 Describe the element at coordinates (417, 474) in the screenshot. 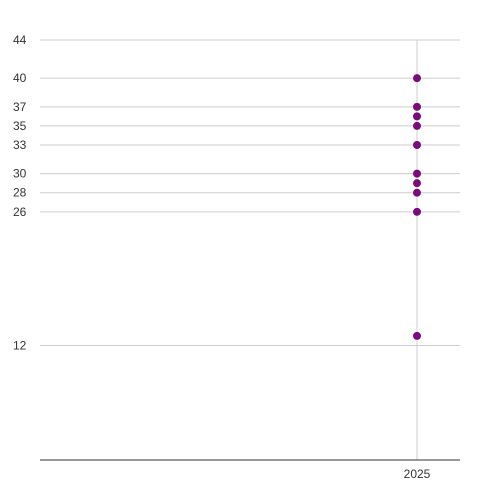

I see `x-tick-label-2025: 2025` at that location.